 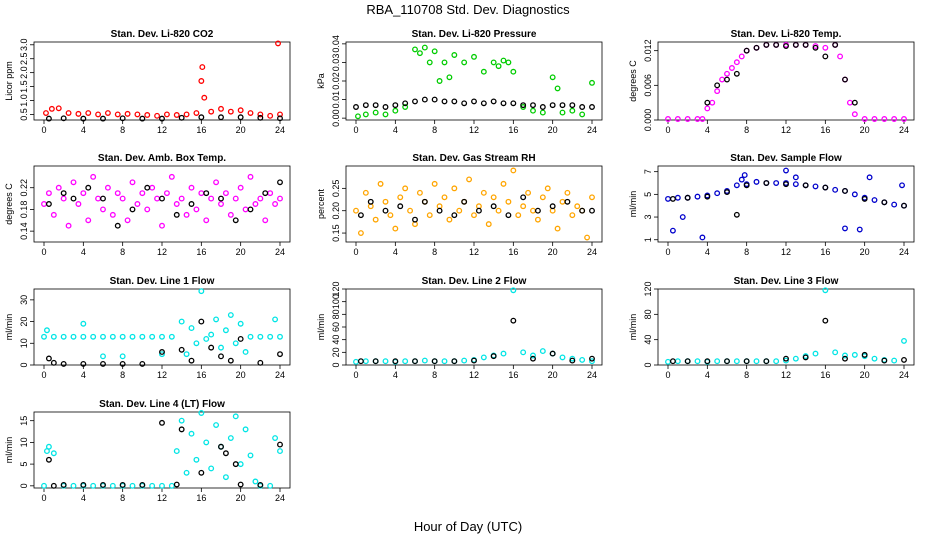 What do you see at coordinates (474, 281) in the screenshot?
I see `panel-title: Stan. Dev. Line 2 Flow` at bounding box center [474, 281].